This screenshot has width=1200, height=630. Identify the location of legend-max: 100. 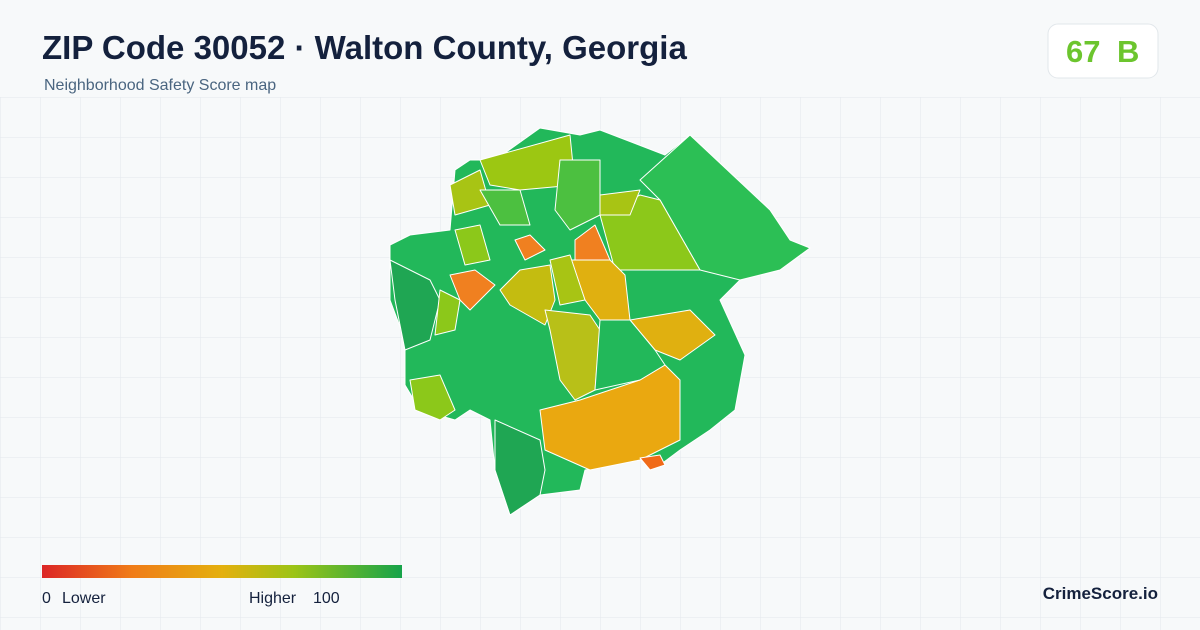
(326, 598).